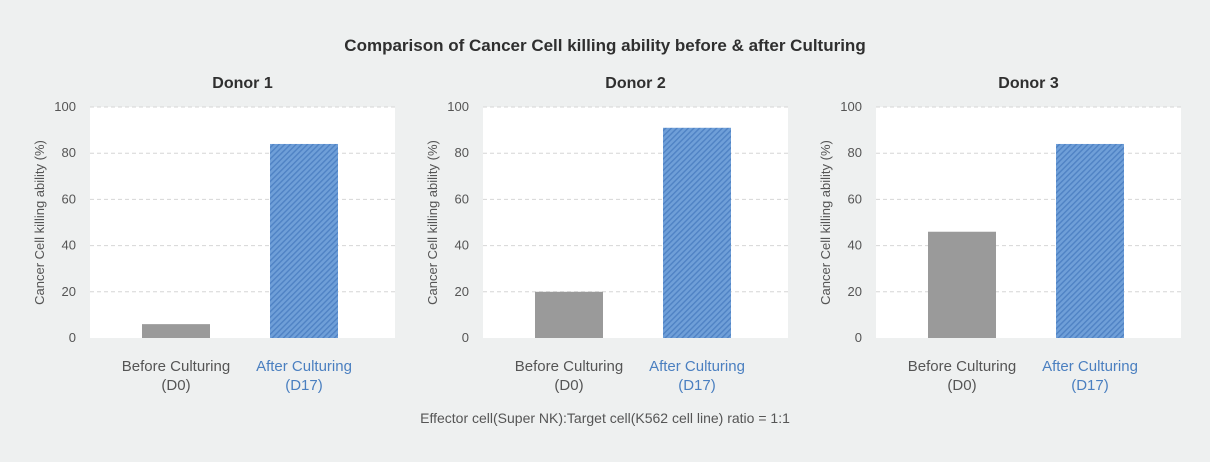  Describe the element at coordinates (69, 291) in the screenshot. I see `donor-1-ytick-20: 20` at that location.